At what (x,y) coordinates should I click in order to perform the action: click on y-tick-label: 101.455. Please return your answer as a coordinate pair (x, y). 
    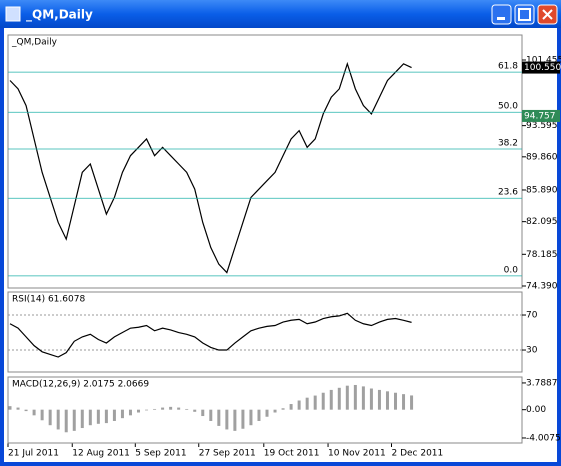
    Looking at the image, I should click on (543, 61).